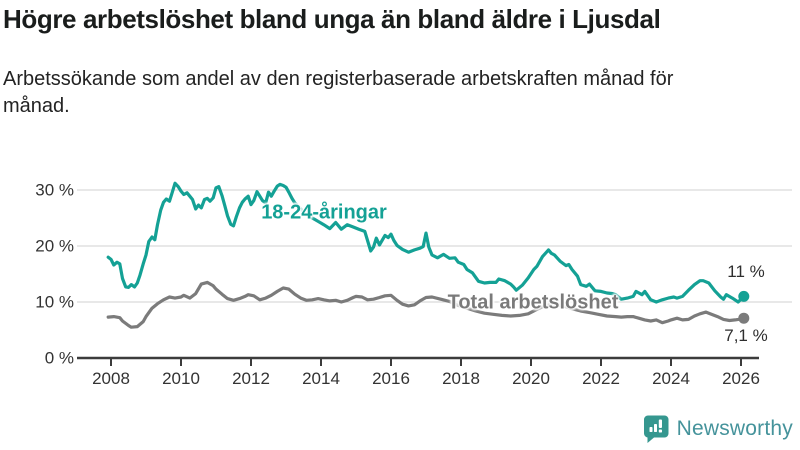 Image resolution: width=800 pixels, height=450 pixels. Describe the element at coordinates (54, 302) in the screenshot. I see `y-tick-label: 10 %` at that location.